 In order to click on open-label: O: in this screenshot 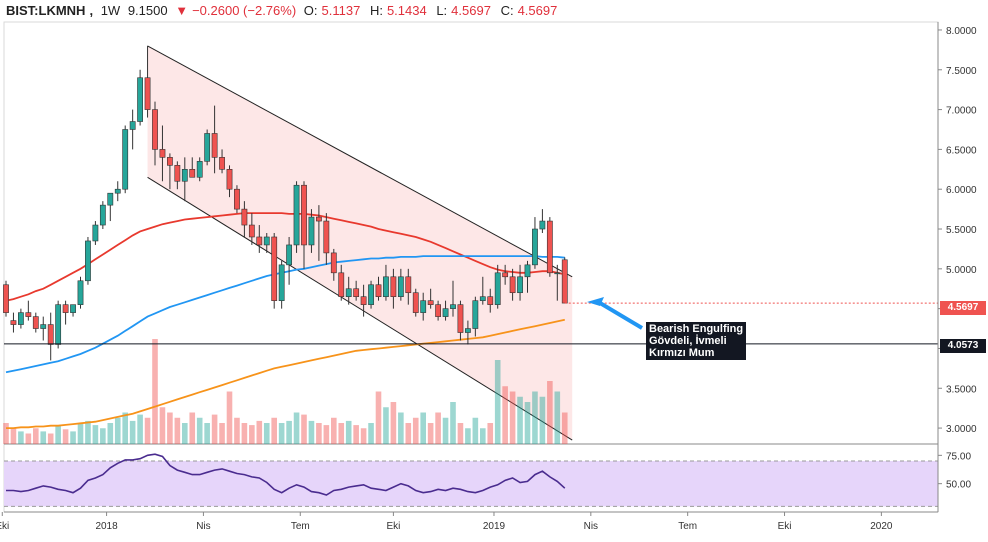, I will do `click(310, 10)`.